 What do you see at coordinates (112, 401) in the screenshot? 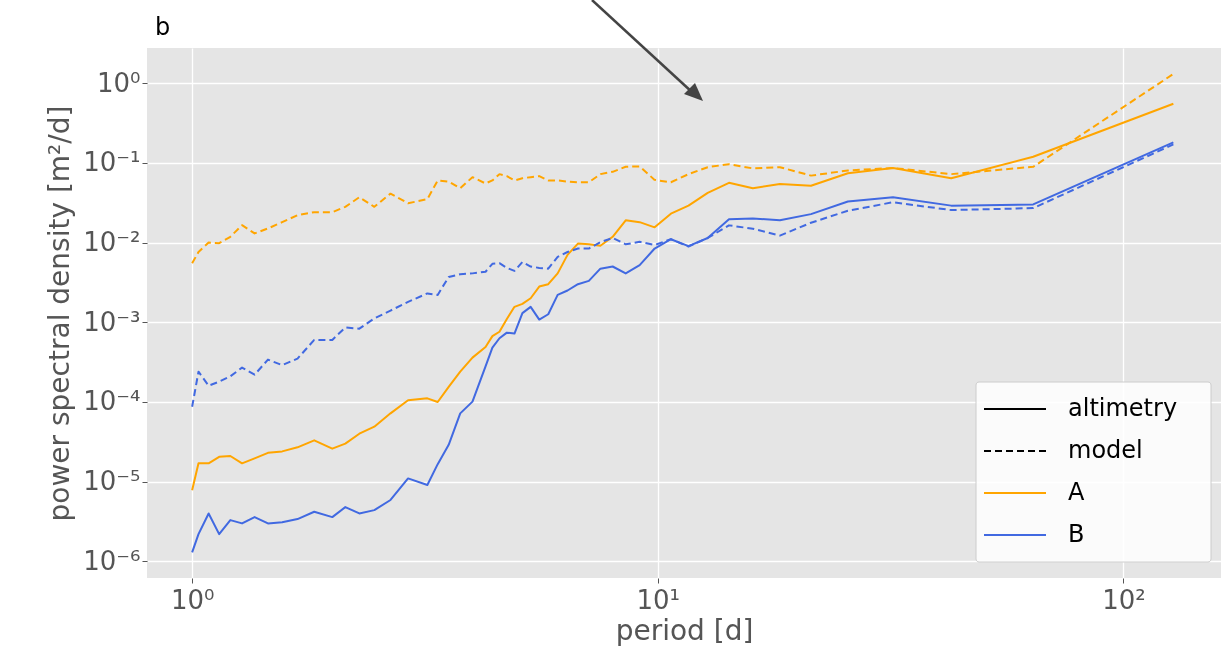
I see `y-tick-label: 10⁻⁴` at bounding box center [112, 401].